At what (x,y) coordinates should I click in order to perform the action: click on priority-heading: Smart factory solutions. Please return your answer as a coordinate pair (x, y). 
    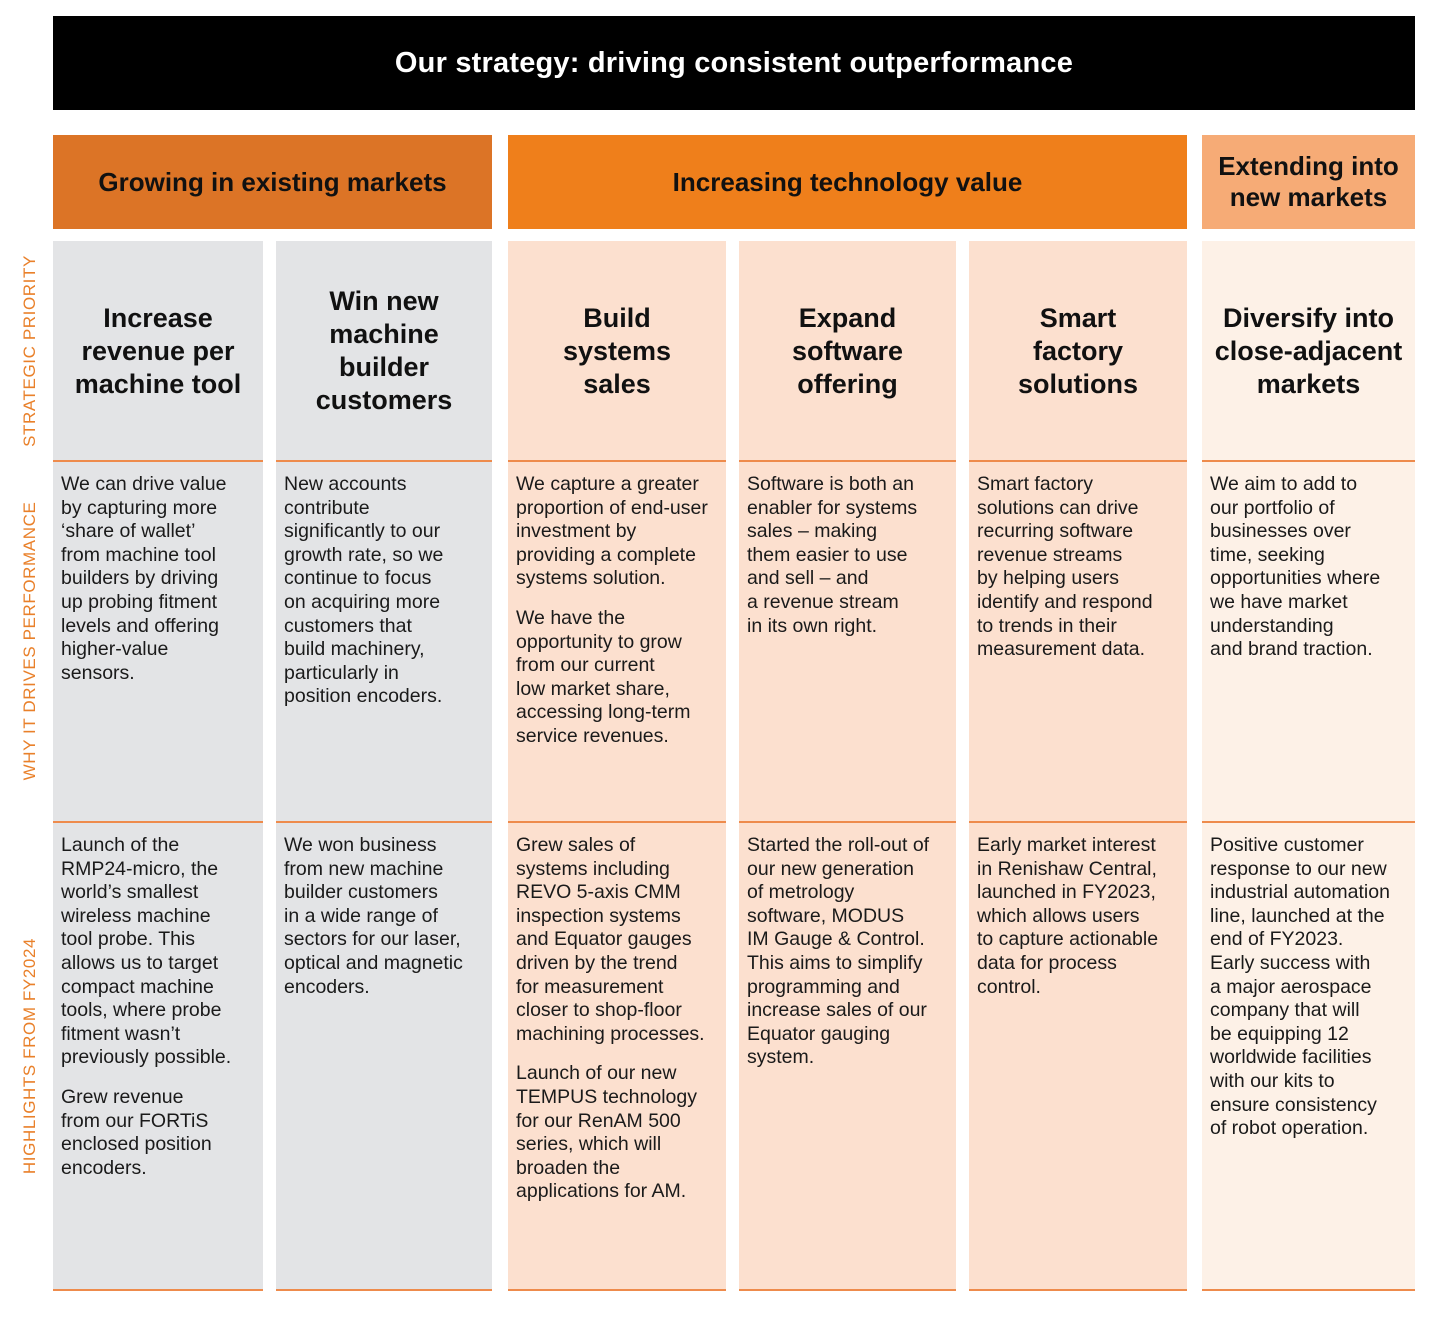
    Looking at the image, I should click on (1078, 351).